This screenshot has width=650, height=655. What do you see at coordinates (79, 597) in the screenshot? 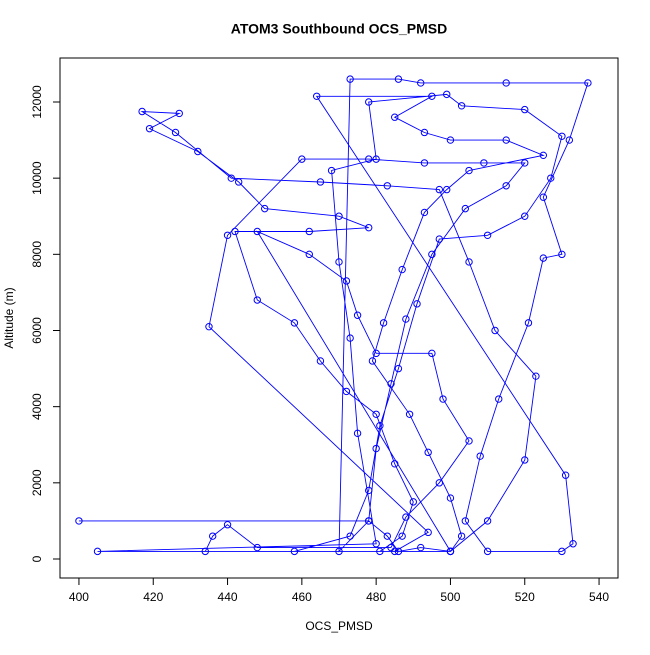
I see `x-tick-label: 400` at bounding box center [79, 597].